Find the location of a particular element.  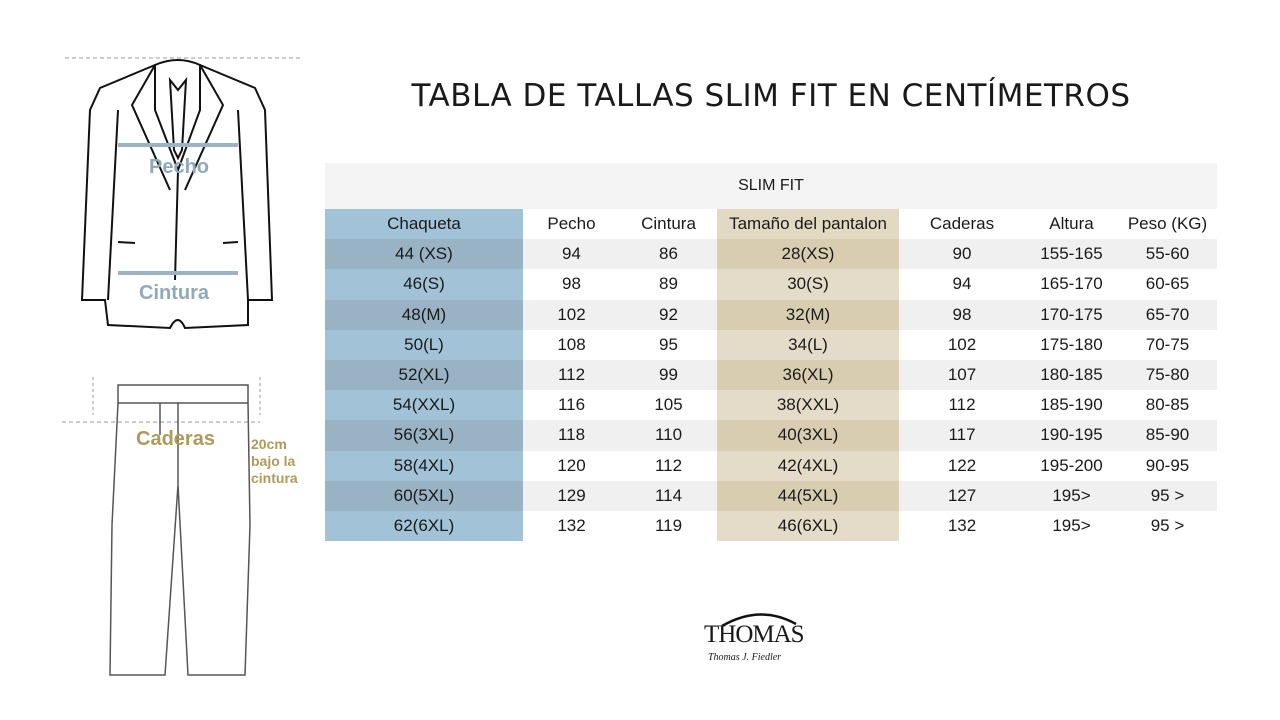

table-cell: 180-185 is located at coordinates (1071, 375).